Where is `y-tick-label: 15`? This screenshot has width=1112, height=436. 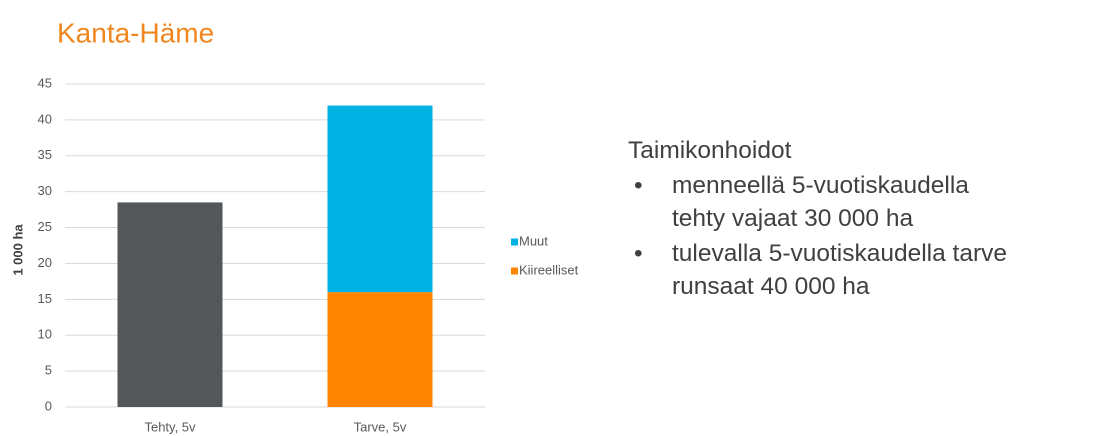
y-tick-label: 15 is located at coordinates (45, 298).